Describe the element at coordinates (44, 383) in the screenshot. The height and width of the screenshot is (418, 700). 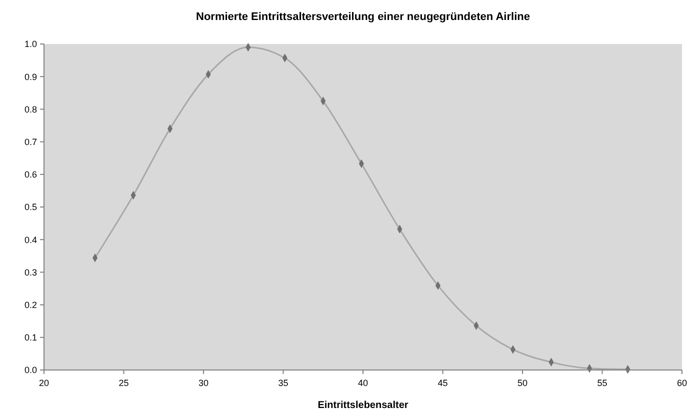
I see `x-tick-label: 20` at that location.